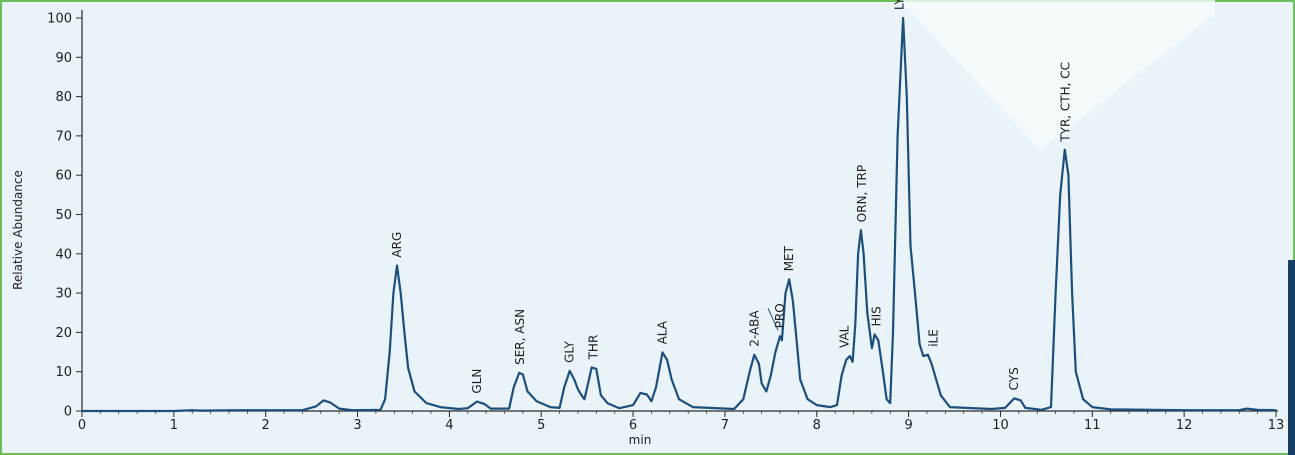 The width and height of the screenshot is (1295, 455). Describe the element at coordinates (68, 412) in the screenshot. I see `y-tick-label: 0` at that location.